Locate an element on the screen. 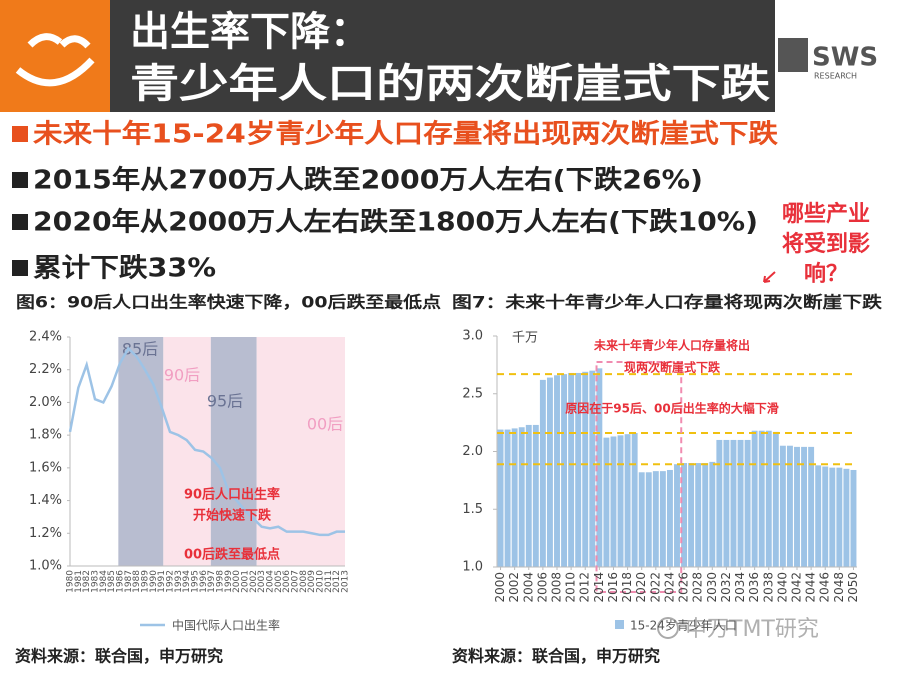 The image size is (900, 675). x-tick-label: 1990 is located at coordinates (154, 581).